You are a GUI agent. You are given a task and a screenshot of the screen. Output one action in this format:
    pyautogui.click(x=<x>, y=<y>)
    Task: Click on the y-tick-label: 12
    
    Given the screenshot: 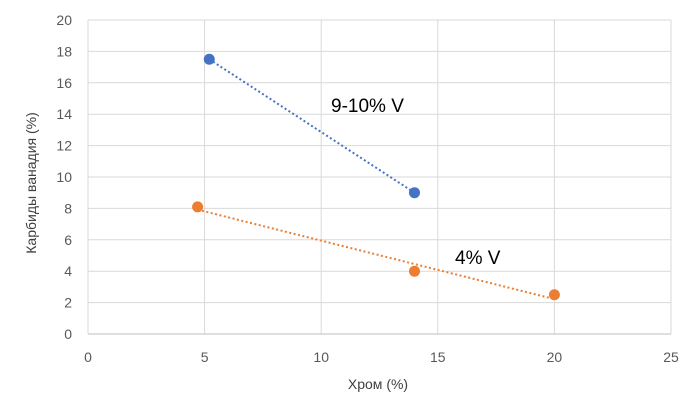 What is the action you would take?
    pyautogui.click(x=64, y=146)
    